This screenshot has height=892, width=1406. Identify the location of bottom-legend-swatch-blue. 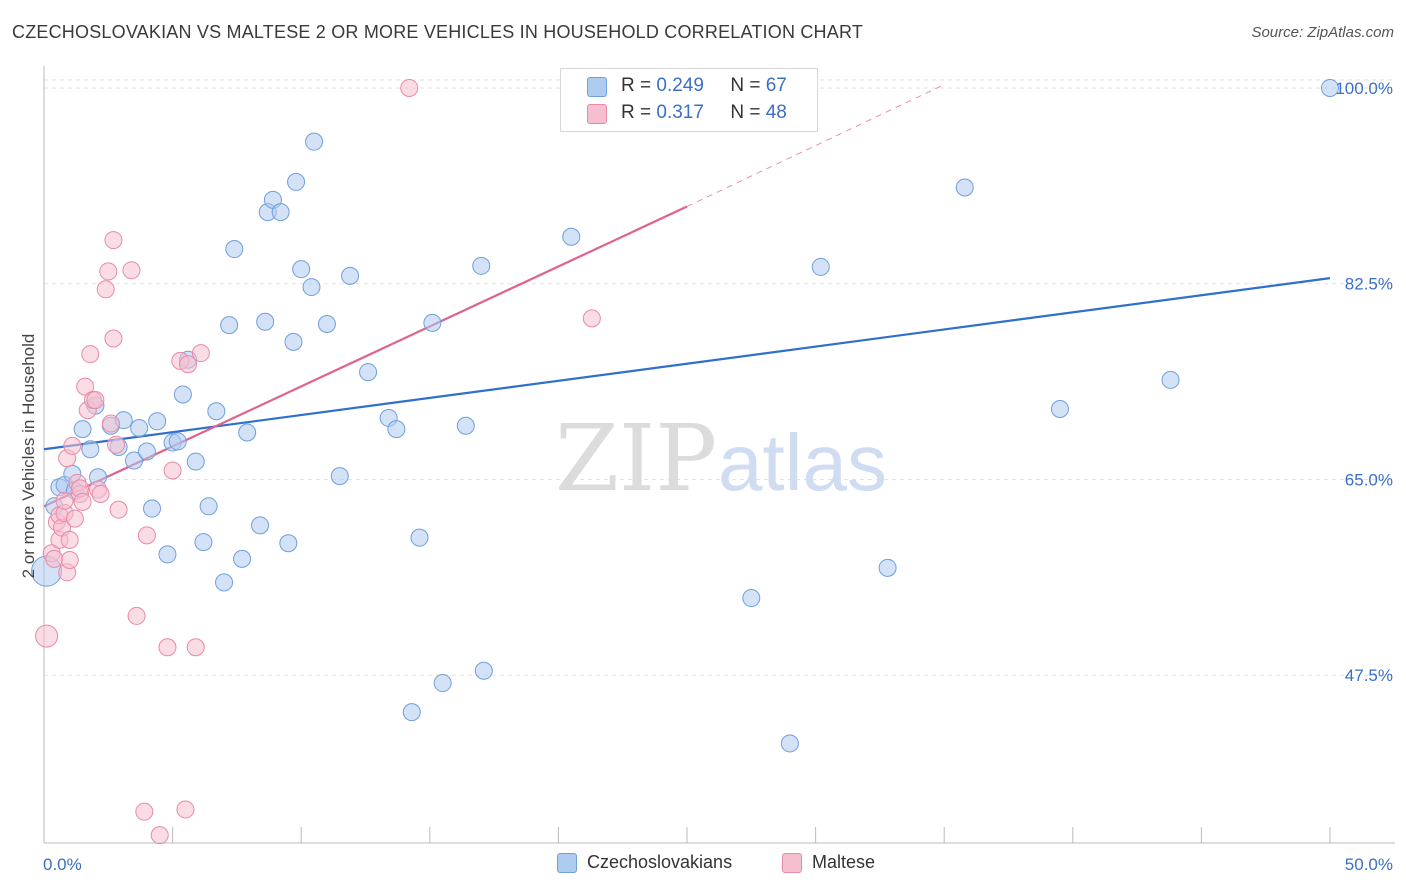
(567, 863).